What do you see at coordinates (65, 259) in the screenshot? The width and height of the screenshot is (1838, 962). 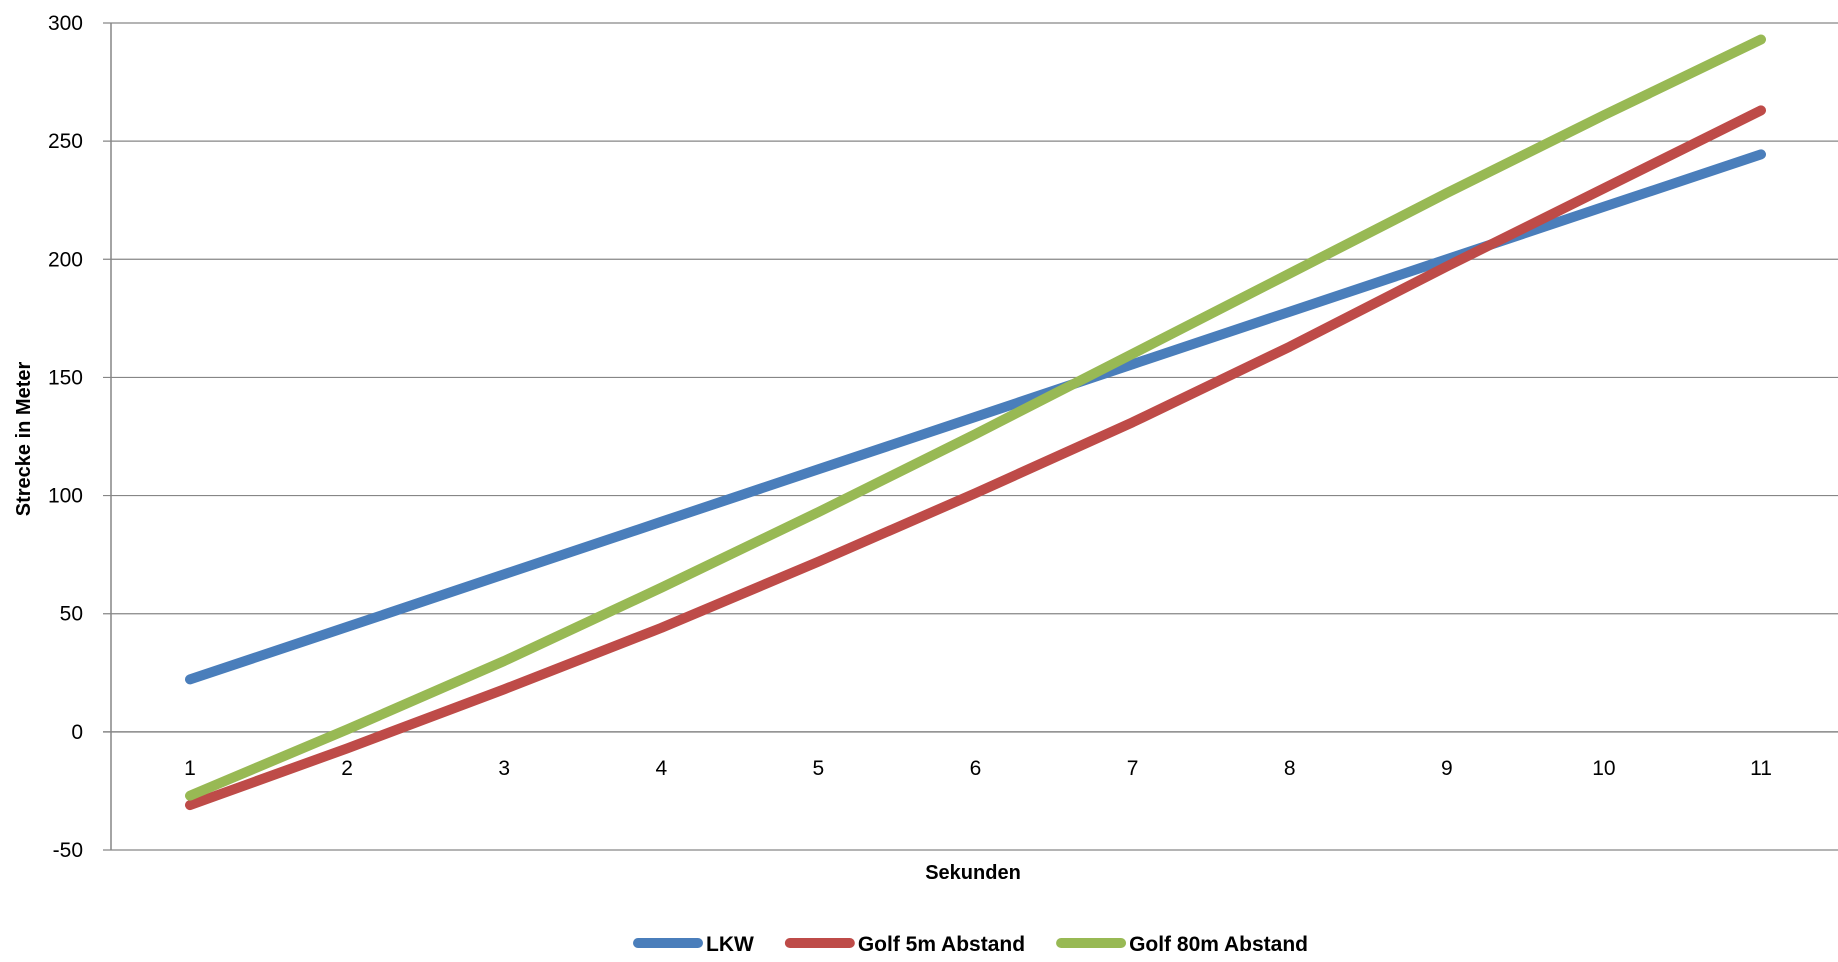 I see `y-tick-label: 200` at bounding box center [65, 259].